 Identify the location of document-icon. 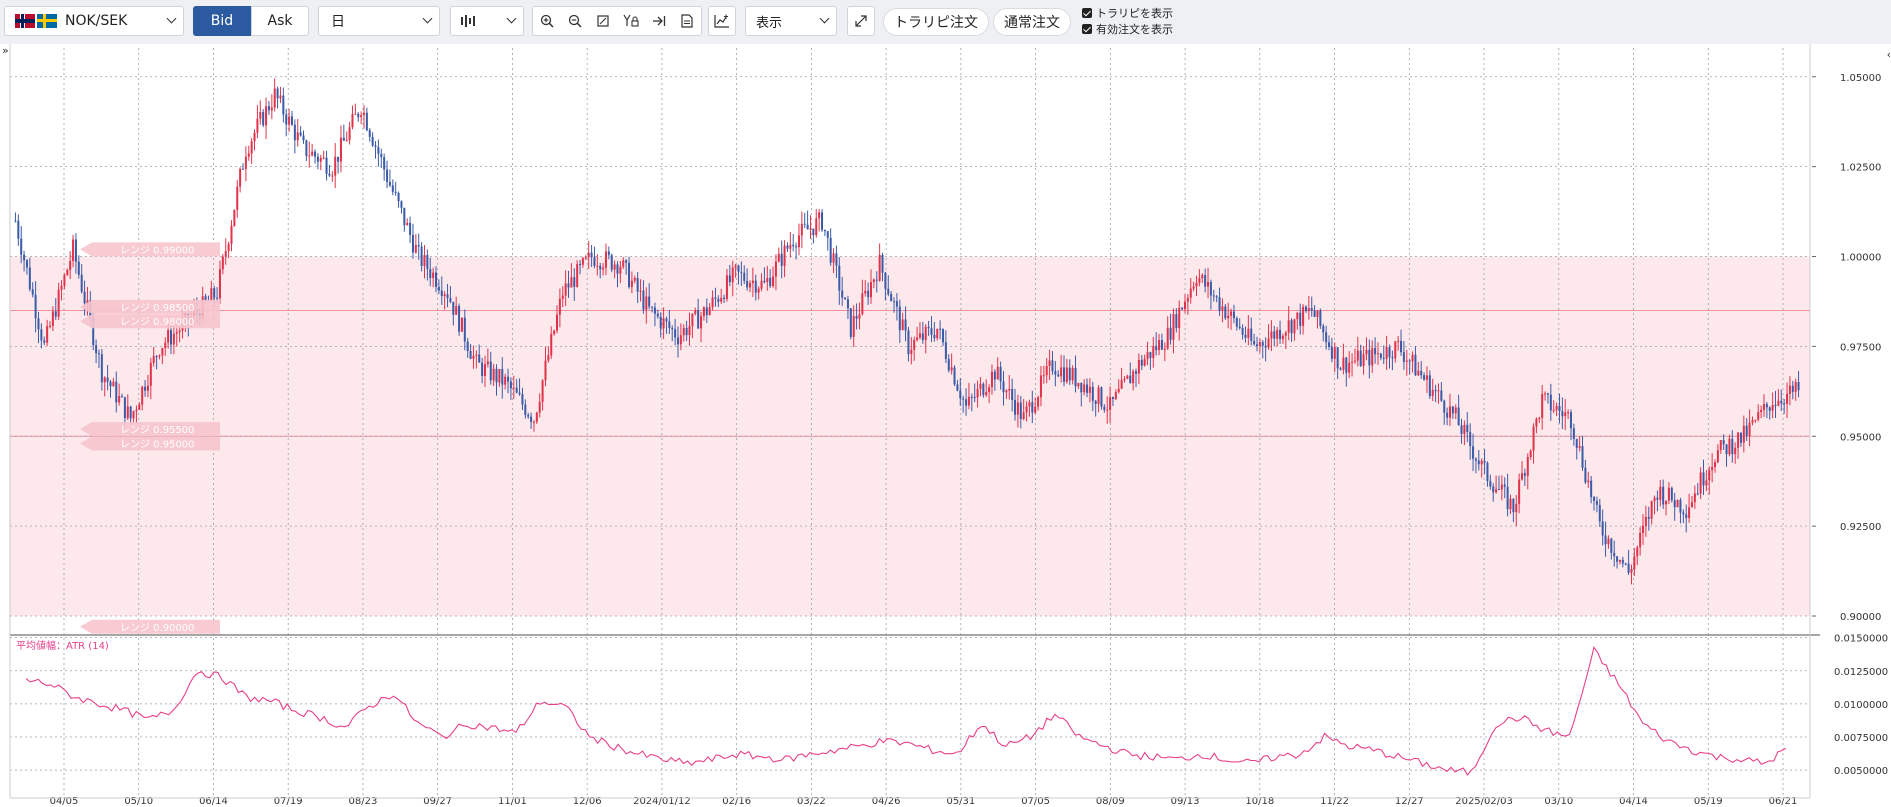
(687, 21).